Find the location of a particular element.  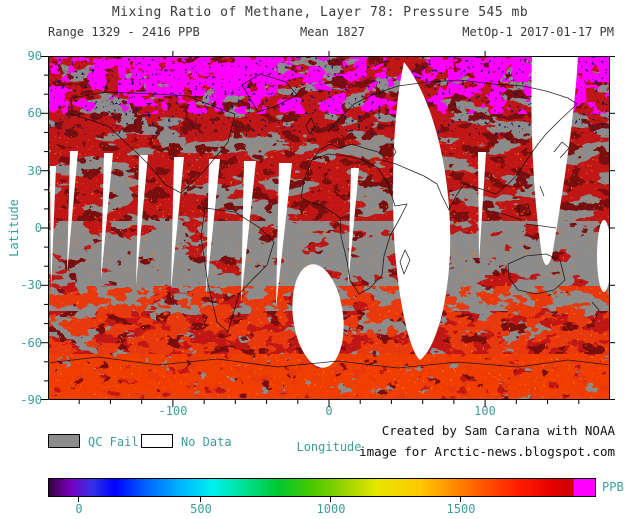

range-label: Range 1329 - 2416 PPB is located at coordinates (124, 32).